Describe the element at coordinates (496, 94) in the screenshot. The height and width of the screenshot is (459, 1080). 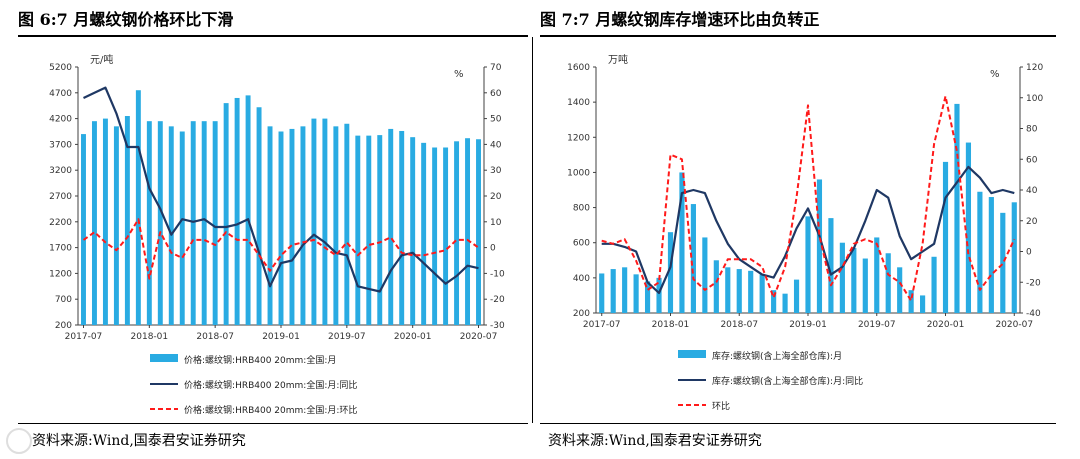
I see `y-right-tick-label: 60` at that location.